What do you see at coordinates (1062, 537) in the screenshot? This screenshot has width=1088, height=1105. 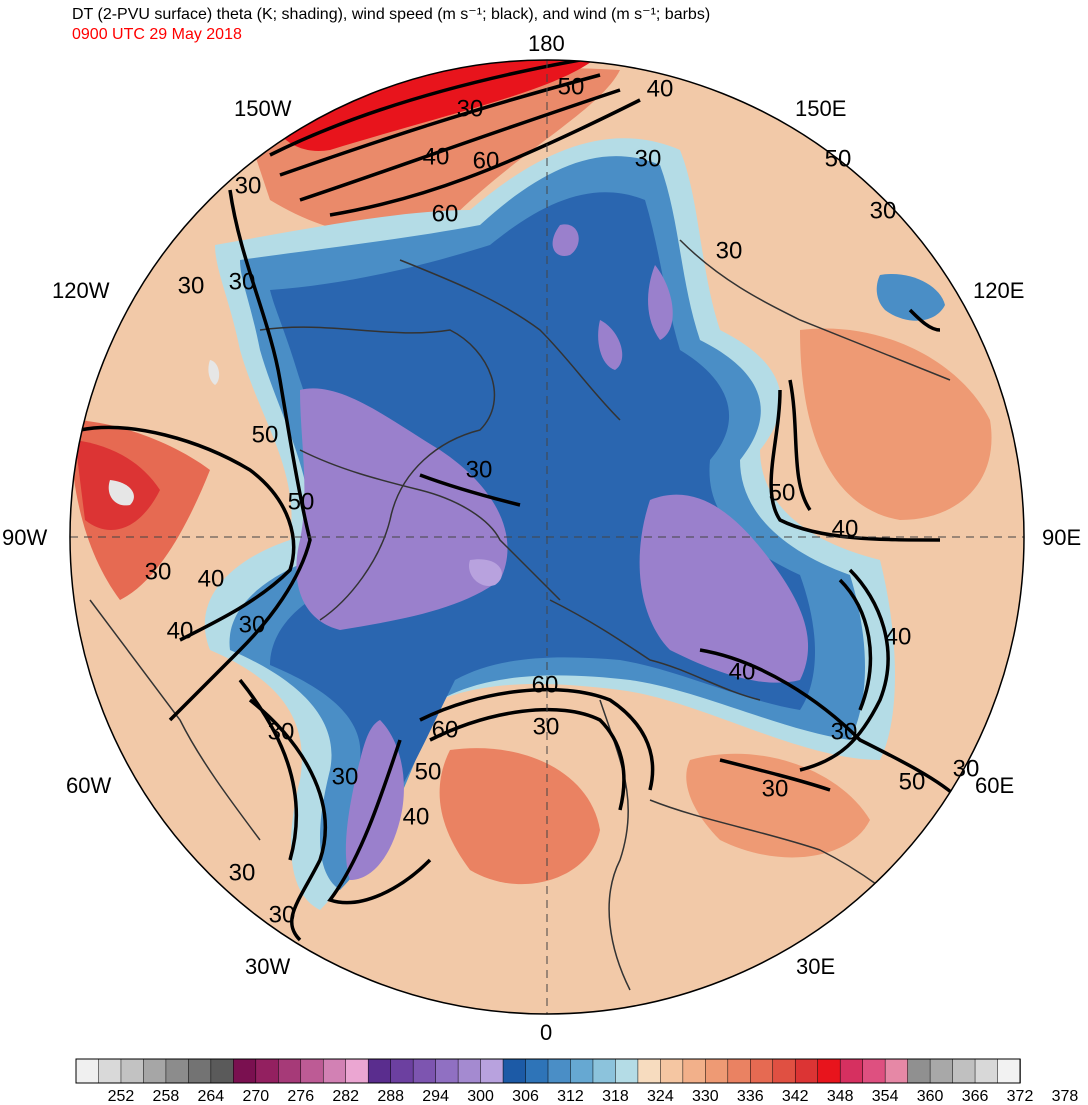 I see `lon-label-90e: 90E` at bounding box center [1062, 537].